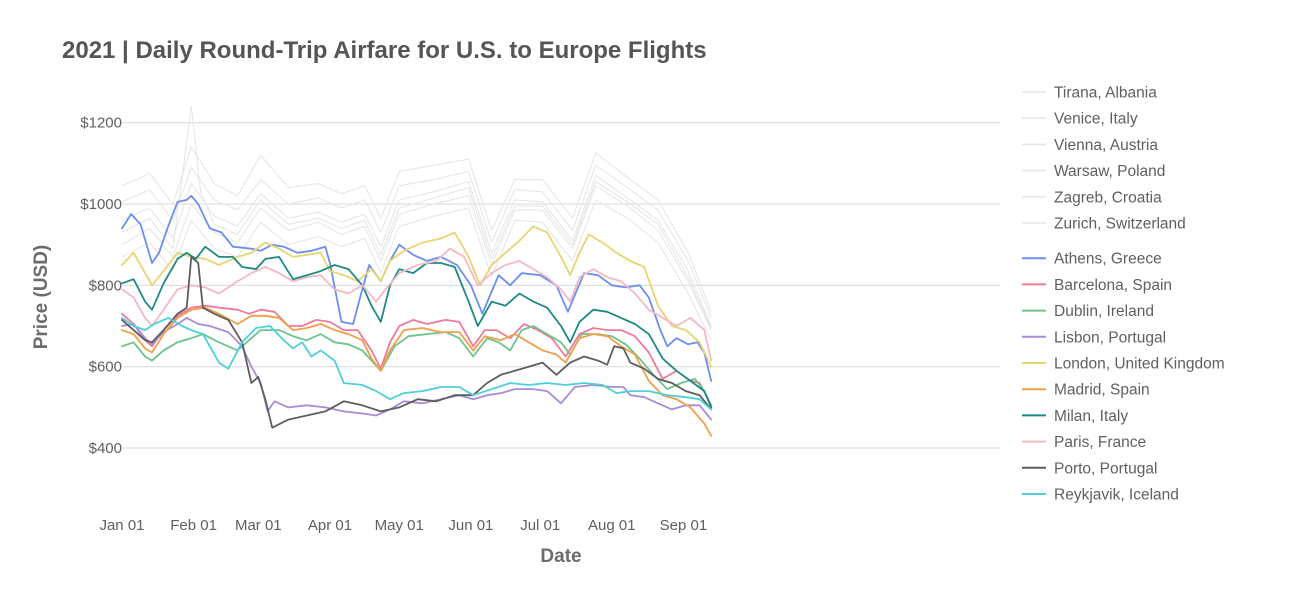  Describe the element at coordinates (41, 297) in the screenshot. I see `y-axis-title: Price (USD)` at that location.